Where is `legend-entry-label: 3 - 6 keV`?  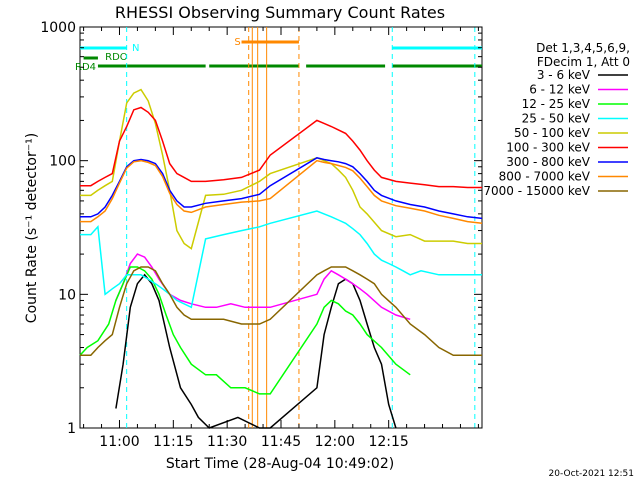 legend-entry-label: 3 - 6 keV is located at coordinates (564, 75).